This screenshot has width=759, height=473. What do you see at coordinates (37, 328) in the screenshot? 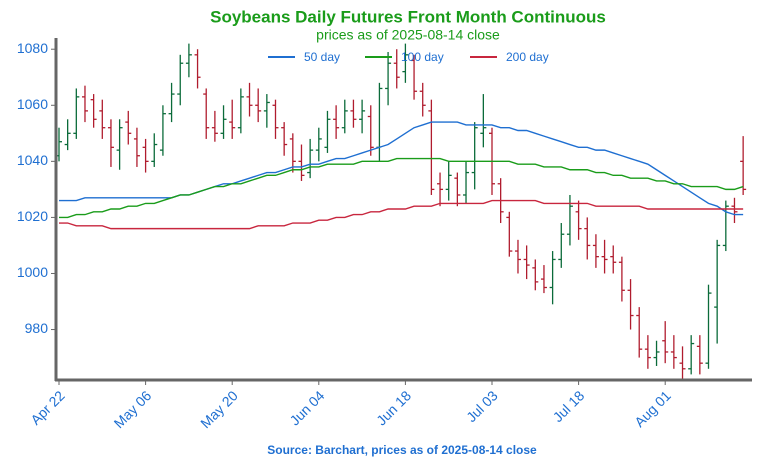
I see `y-tick-label: 980` at bounding box center [37, 328].